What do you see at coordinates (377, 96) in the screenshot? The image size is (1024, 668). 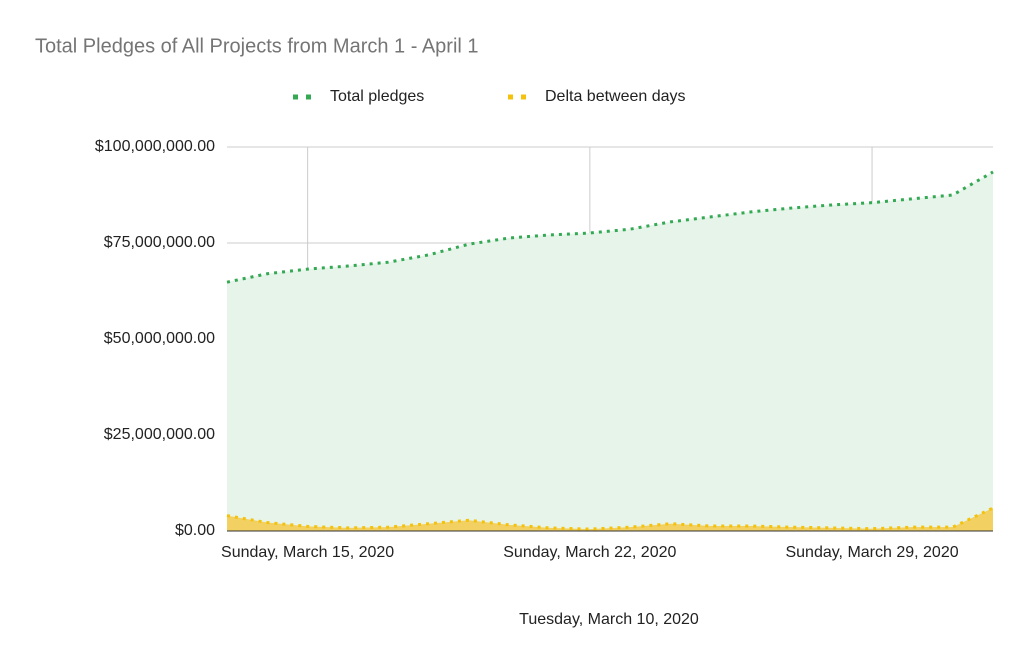 I see `legend-label: Total pledges` at bounding box center [377, 96].